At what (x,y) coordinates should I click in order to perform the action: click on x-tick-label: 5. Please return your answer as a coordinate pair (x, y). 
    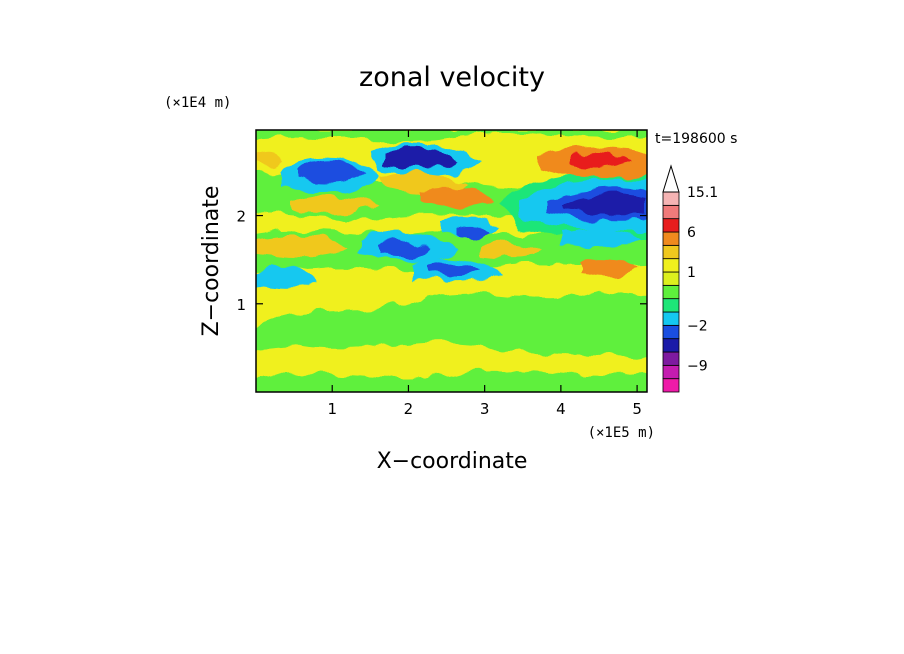
    Looking at the image, I should click on (637, 409).